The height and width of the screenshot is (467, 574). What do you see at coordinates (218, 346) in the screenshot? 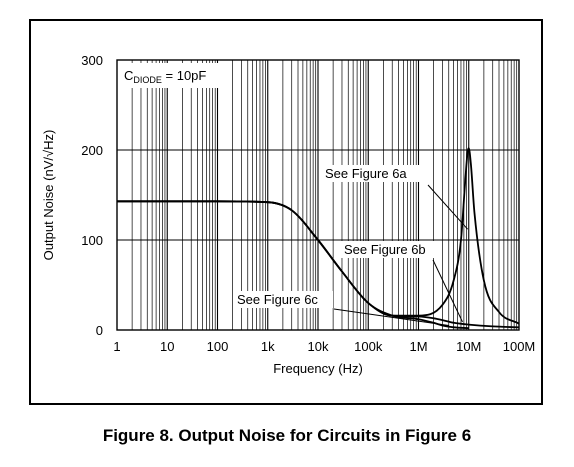
I see `x-tick-label: 100` at bounding box center [218, 346].